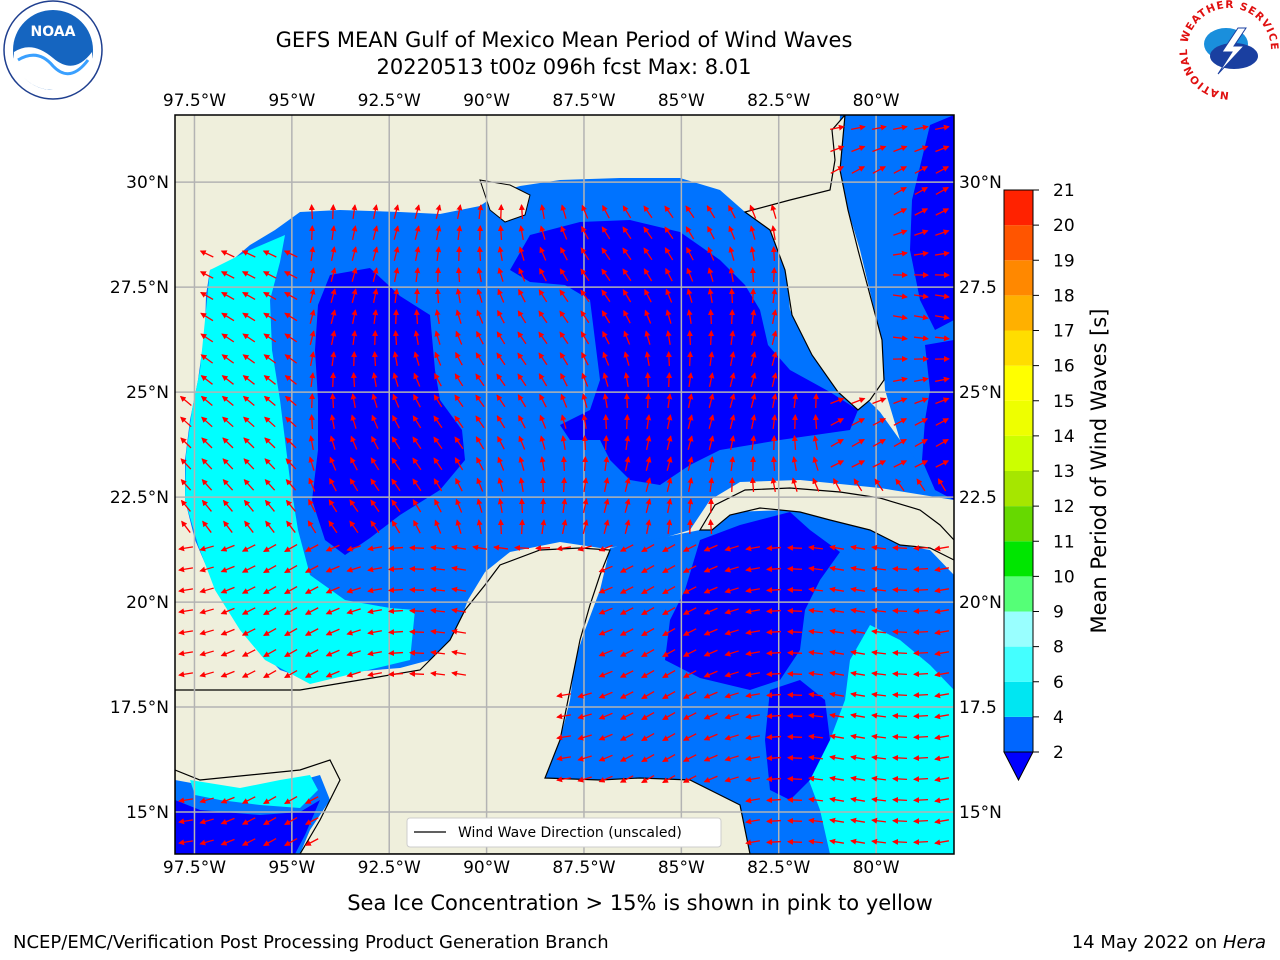 This screenshot has width=1280, height=960. Describe the element at coordinates (505, 201) in the screenshot. I see `mississippi-delta-land` at that location.